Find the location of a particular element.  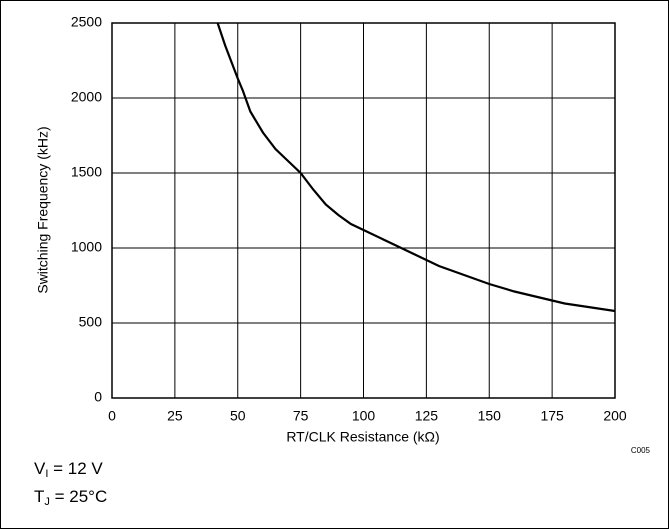

annotation-sub: J is located at coordinates (47, 502).